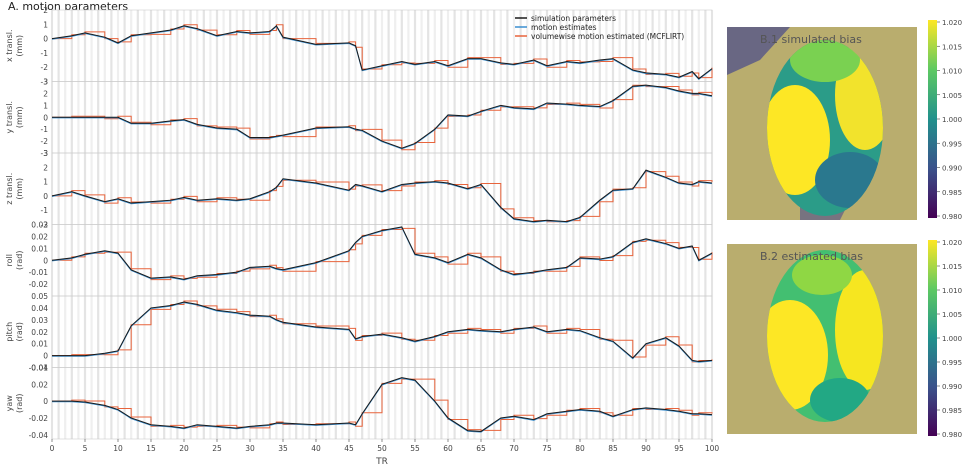  Describe the element at coordinates (811, 256) in the screenshot. I see `heatmap-b2-title: B.2 estimated bias` at that location.